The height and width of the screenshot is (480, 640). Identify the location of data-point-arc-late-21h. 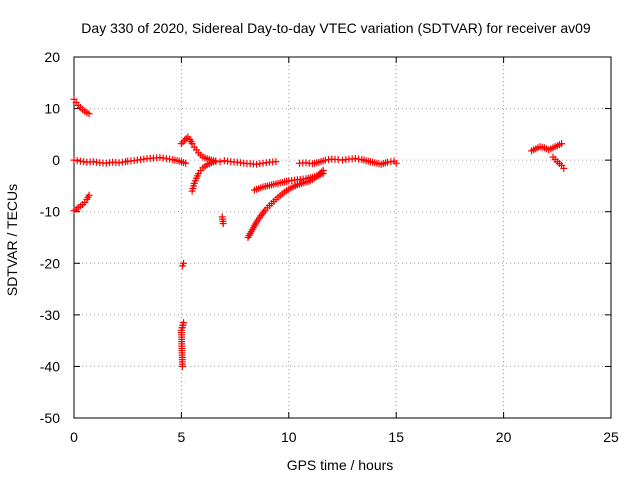
(562, 144).